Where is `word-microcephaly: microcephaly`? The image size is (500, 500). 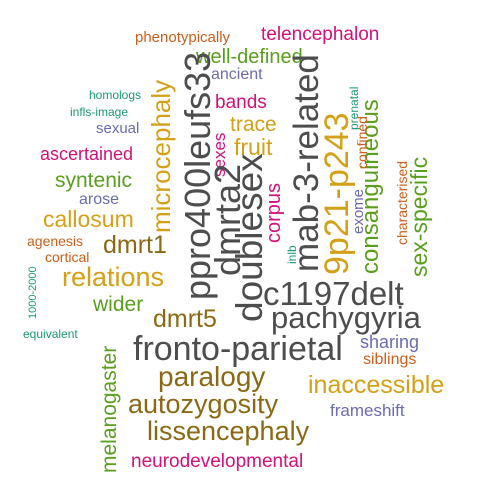 word-microcephaly: microcephaly is located at coordinates (161, 156).